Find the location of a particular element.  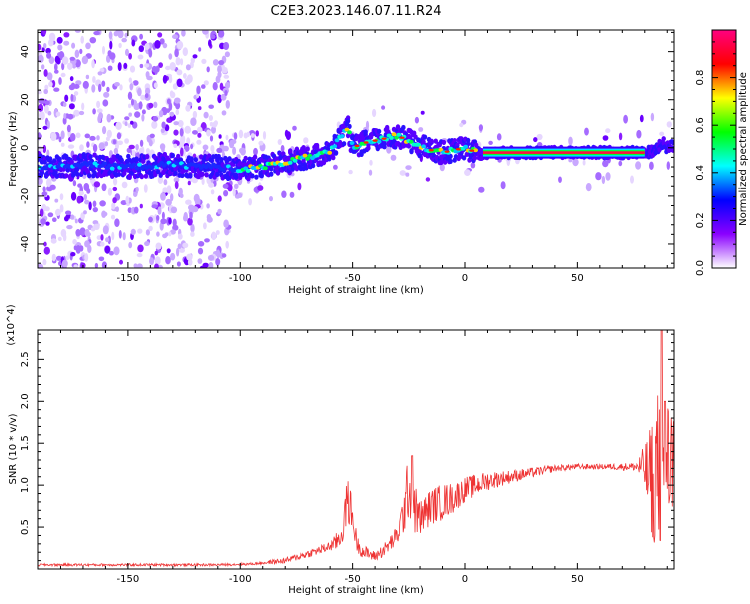

snr-x-label: Height of straight line (km) is located at coordinates (356, 590).